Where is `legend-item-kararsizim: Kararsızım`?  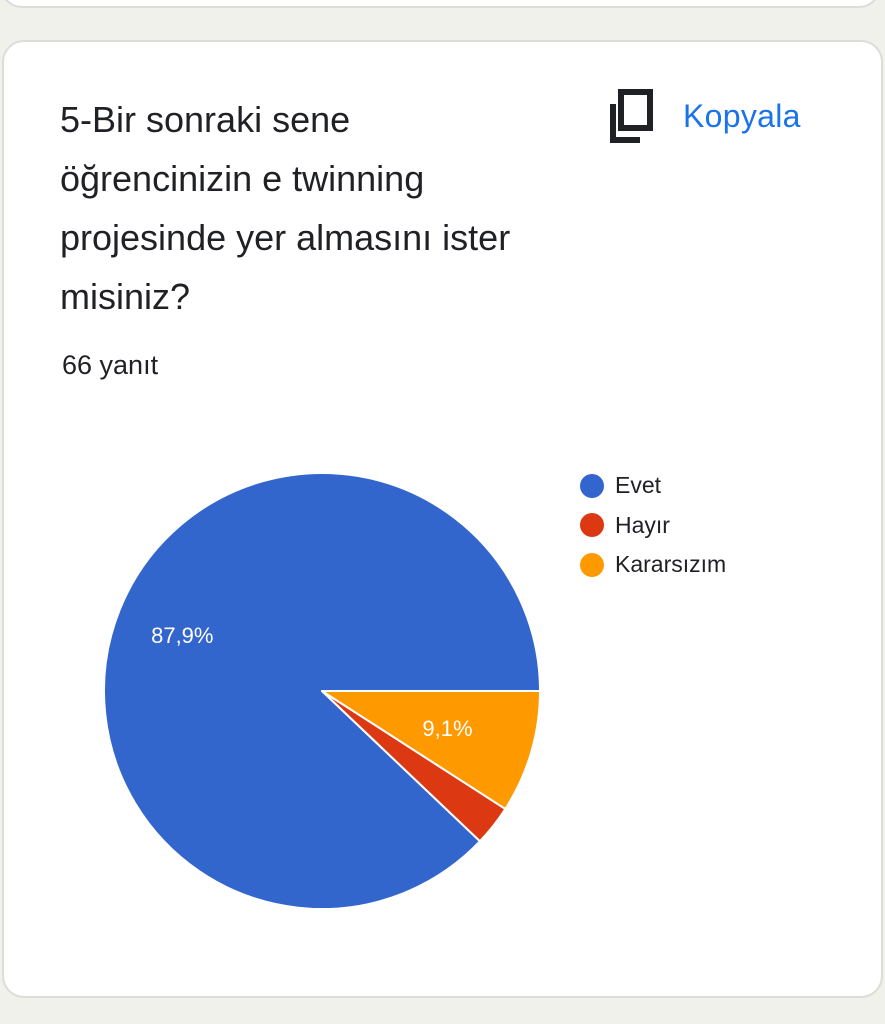
legend-item-kararsizim: Kararsızım is located at coordinates (653, 565).